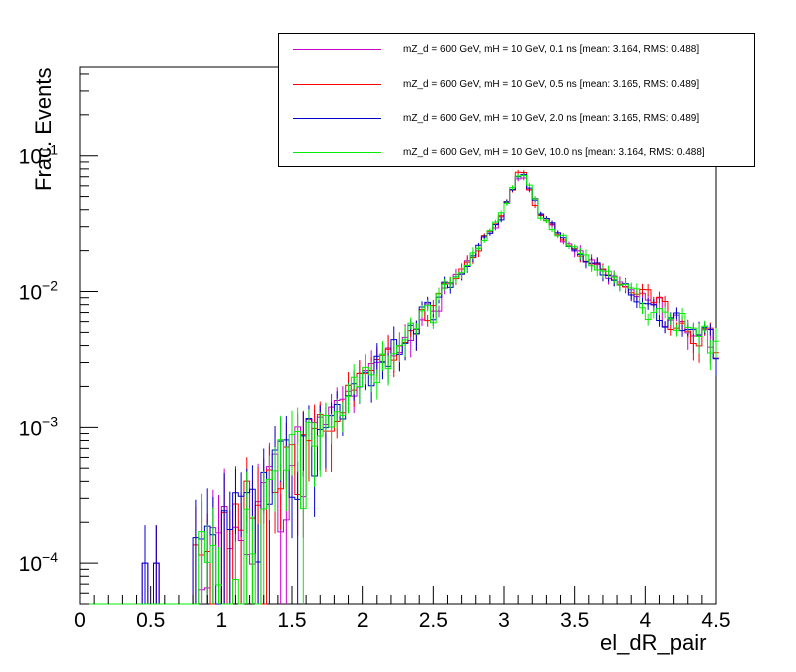 The width and height of the screenshot is (796, 672). What do you see at coordinates (715, 620) in the screenshot?
I see `x-tick-label: 4.5` at bounding box center [715, 620].